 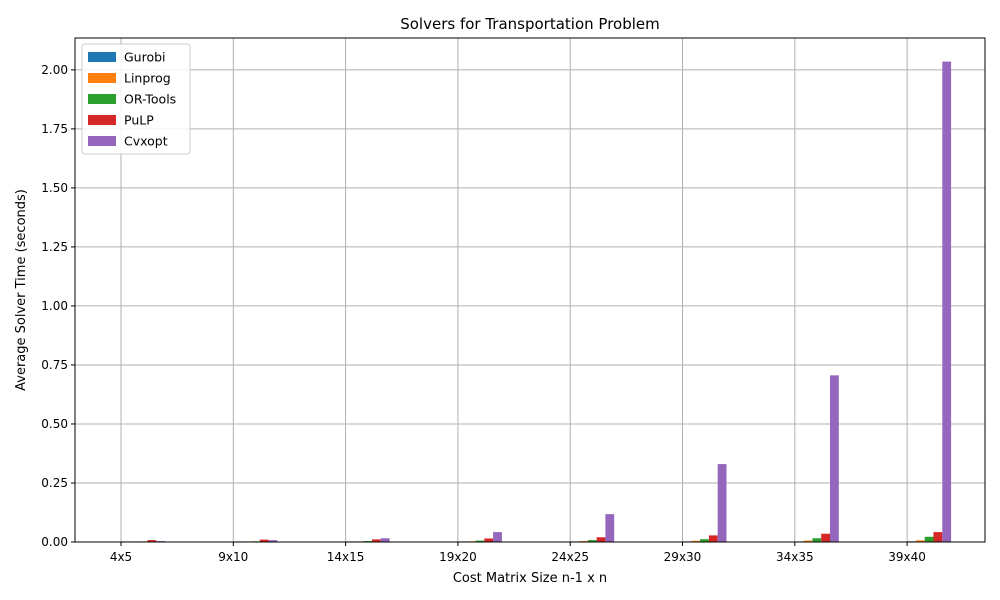 What do you see at coordinates (518, 553) in the screenshot?
I see `x-axis-ticks: 4x5 9x10 14x15 19x20 24x25 29x30 34x35 39x40` at bounding box center [518, 553].